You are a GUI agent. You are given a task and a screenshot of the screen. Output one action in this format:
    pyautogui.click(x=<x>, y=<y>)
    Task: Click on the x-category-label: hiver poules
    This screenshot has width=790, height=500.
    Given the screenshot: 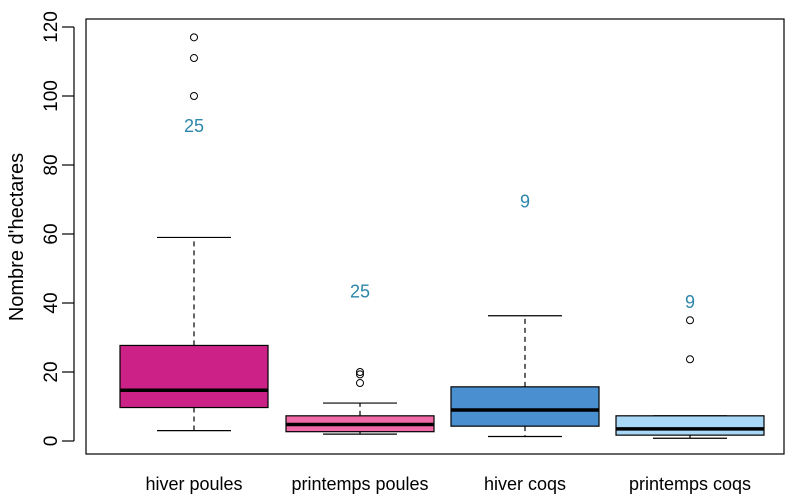 What is the action you would take?
    pyautogui.click(x=193, y=484)
    